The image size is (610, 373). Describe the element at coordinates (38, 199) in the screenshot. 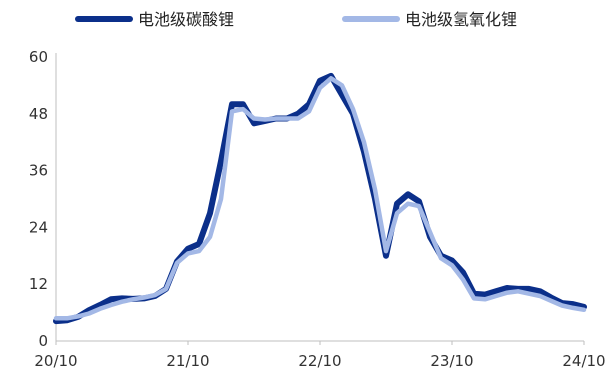

I see `y-axis-ticks: 0 12 24 36 48 60` at that location.